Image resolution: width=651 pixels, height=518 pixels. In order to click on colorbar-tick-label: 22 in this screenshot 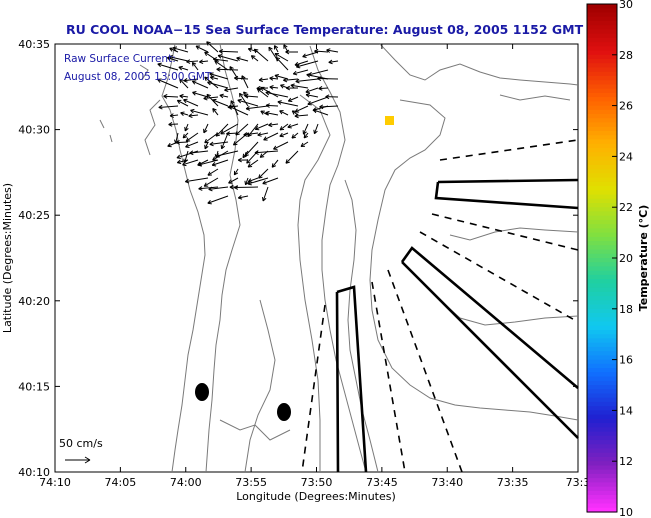, I will do `click(626, 207)`.